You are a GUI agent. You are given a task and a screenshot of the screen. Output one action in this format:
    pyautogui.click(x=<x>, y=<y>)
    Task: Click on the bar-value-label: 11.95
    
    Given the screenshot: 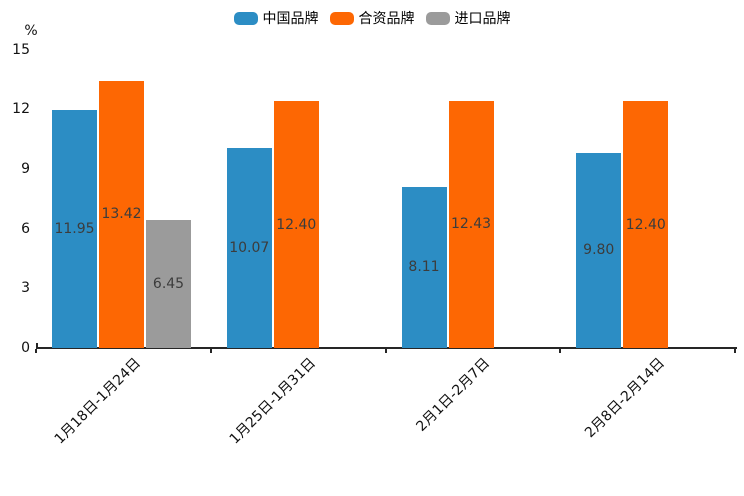 What is the action you would take?
    pyautogui.click(x=74, y=229)
    